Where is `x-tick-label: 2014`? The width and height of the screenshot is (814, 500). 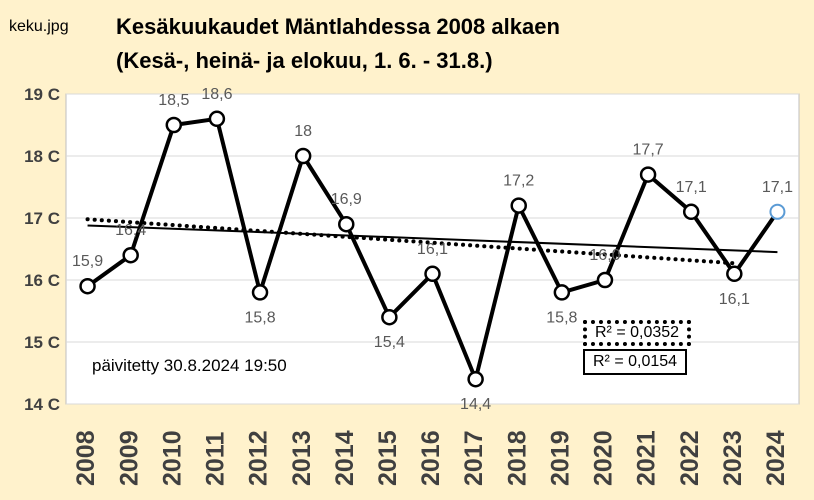
x-tick-label: 2014 is located at coordinates (345, 458).